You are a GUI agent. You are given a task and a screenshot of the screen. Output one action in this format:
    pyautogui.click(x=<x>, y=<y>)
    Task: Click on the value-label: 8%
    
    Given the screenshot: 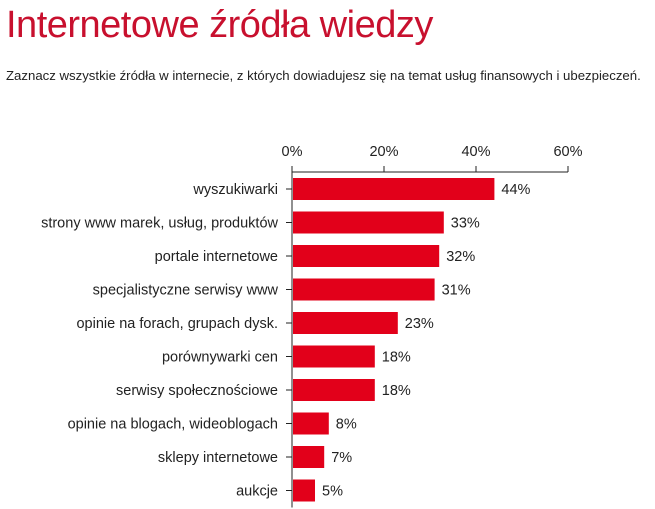 What is the action you would take?
    pyautogui.click(x=346, y=425)
    